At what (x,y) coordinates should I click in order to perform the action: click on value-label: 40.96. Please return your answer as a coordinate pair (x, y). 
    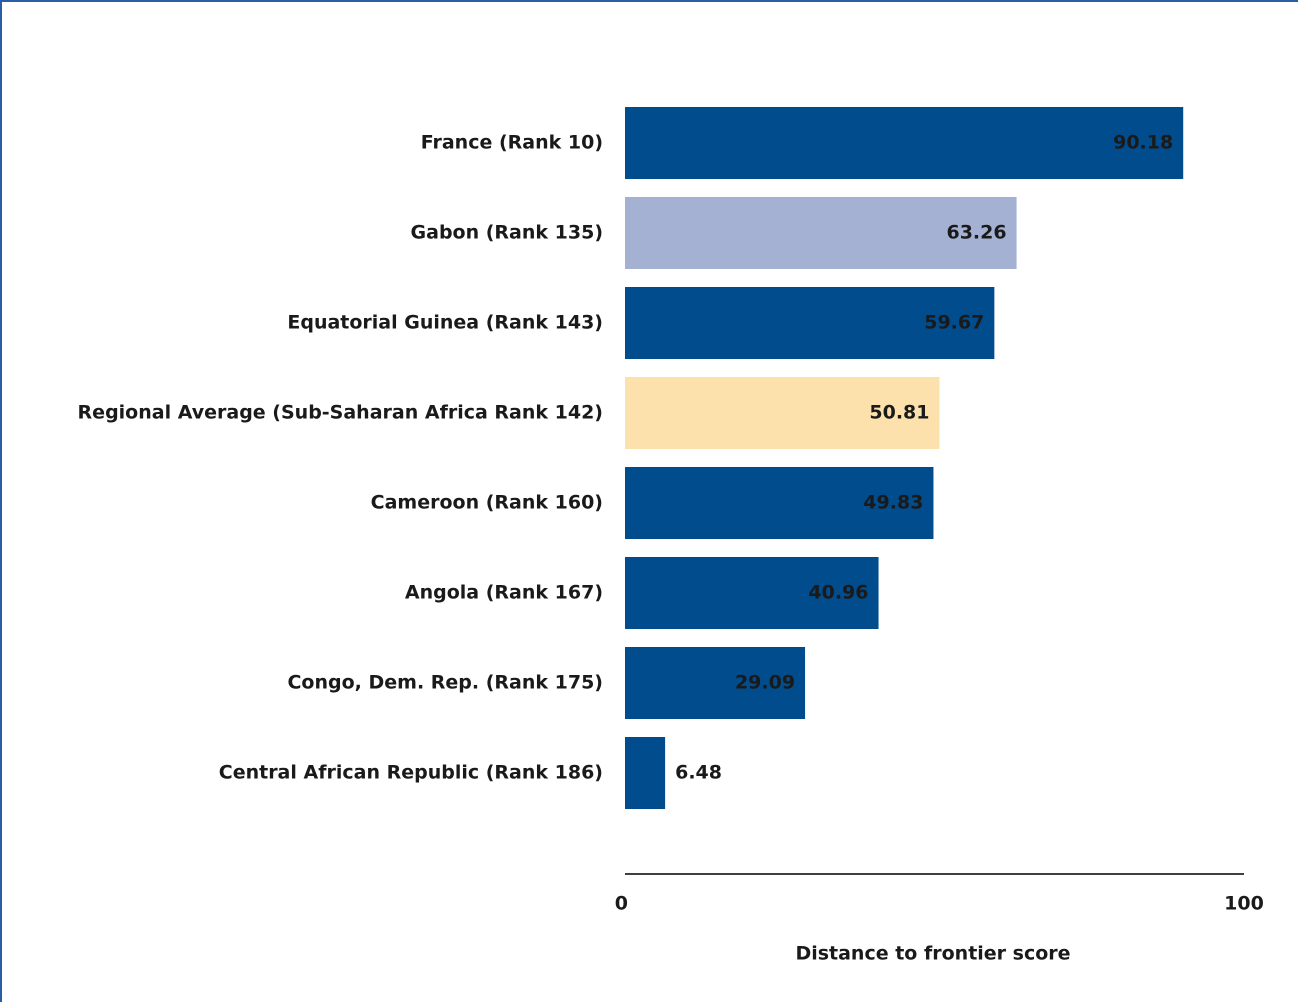
    Looking at the image, I should click on (838, 593).